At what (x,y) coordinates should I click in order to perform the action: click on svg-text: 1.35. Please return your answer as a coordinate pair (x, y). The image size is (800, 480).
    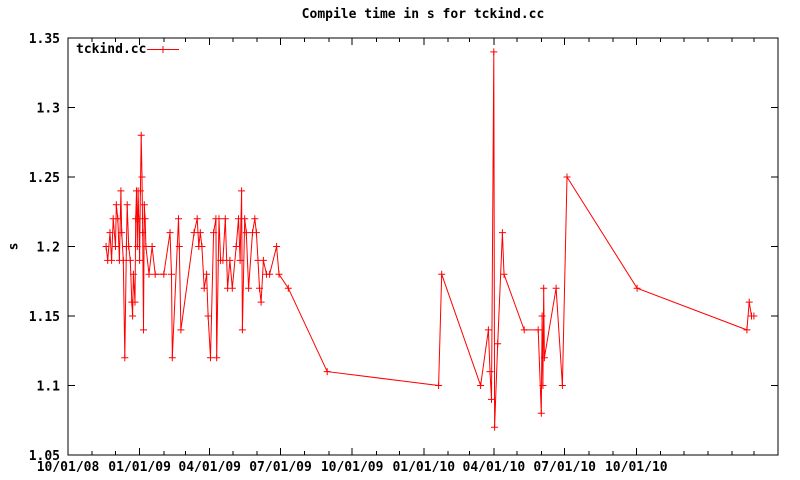
    Looking at the image, I should click on (44, 39).